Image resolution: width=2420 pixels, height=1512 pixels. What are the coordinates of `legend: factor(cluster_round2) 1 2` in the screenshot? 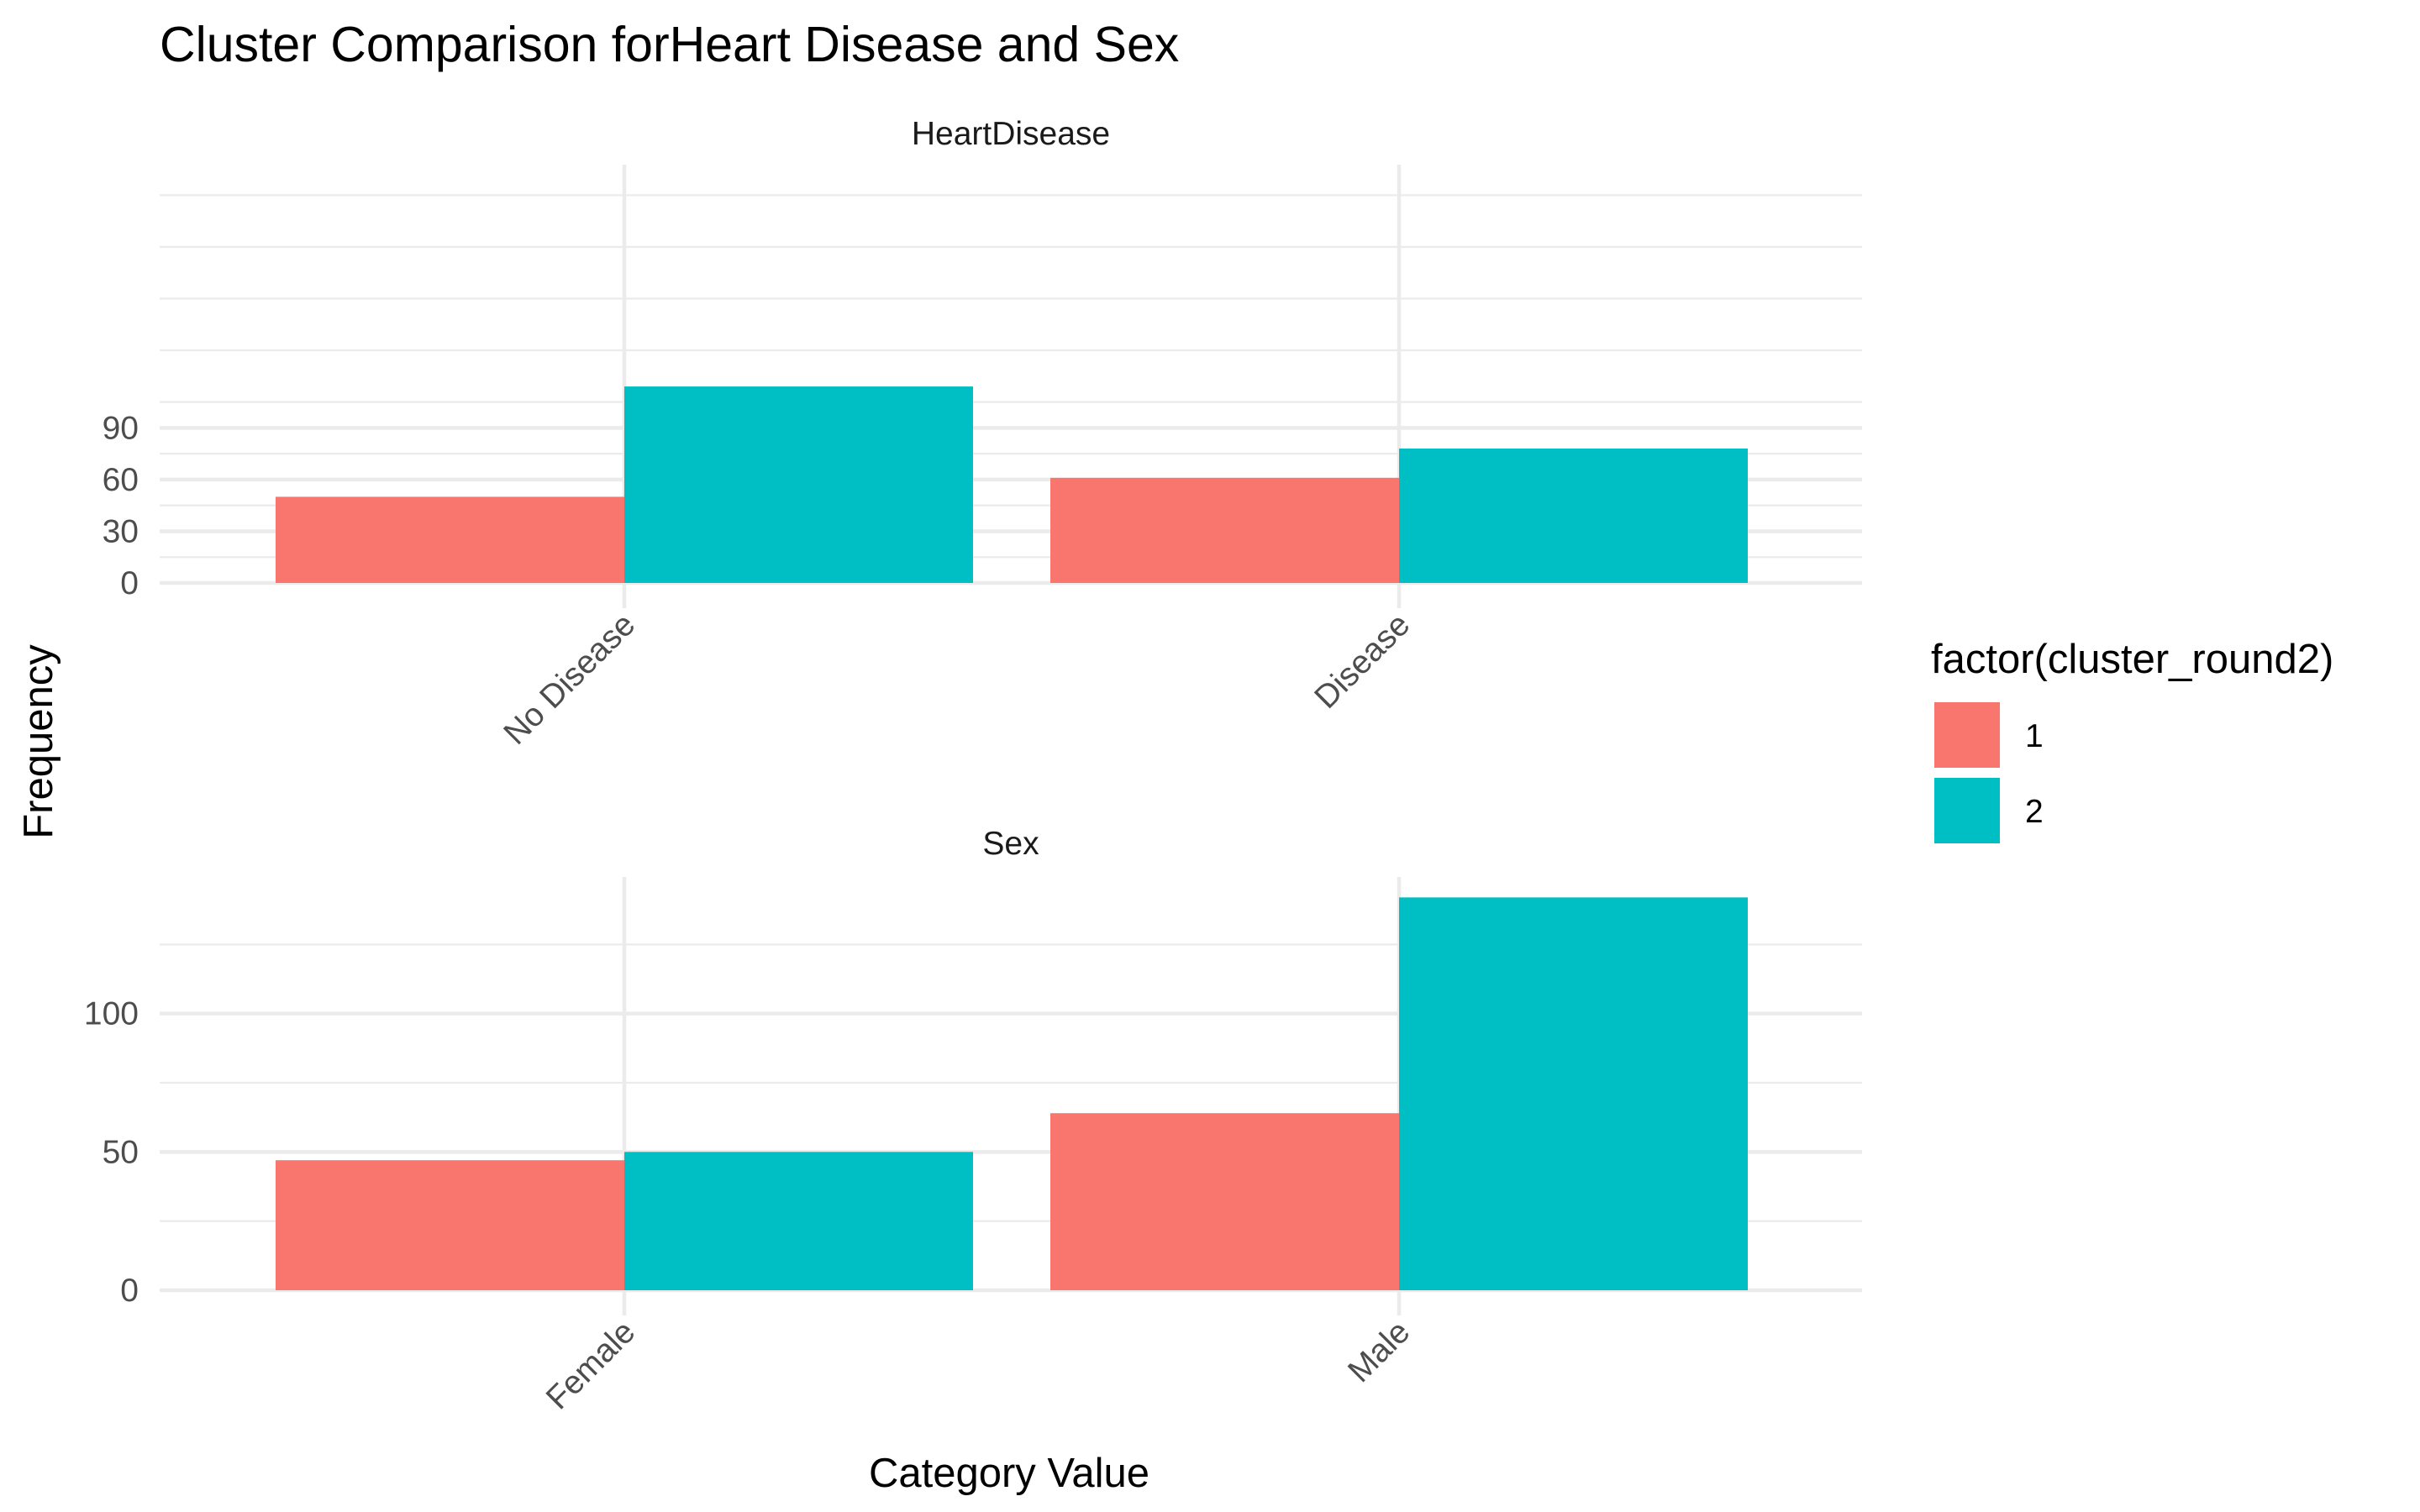 It's located at (2132, 740).